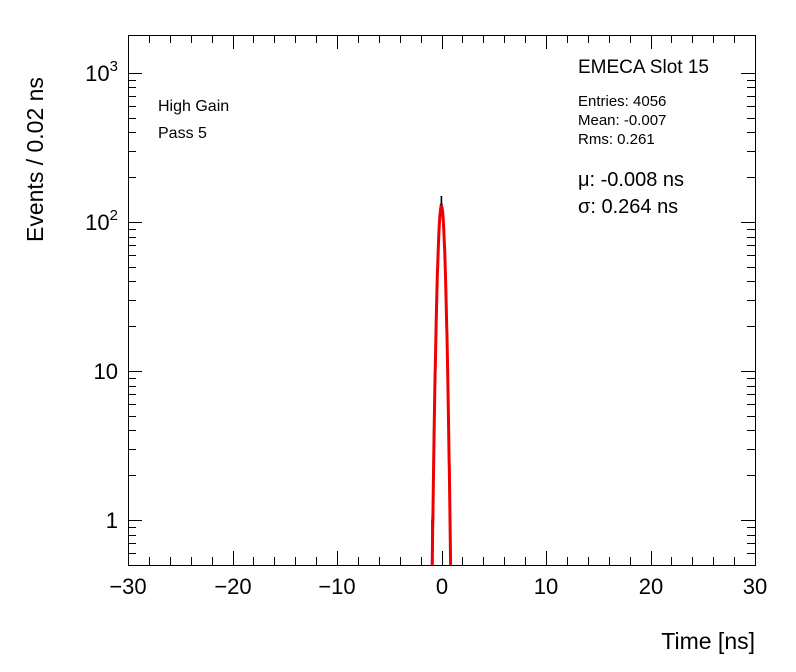 The height and width of the screenshot is (672, 796). I want to click on x-tick-label: 20, so click(651, 586).